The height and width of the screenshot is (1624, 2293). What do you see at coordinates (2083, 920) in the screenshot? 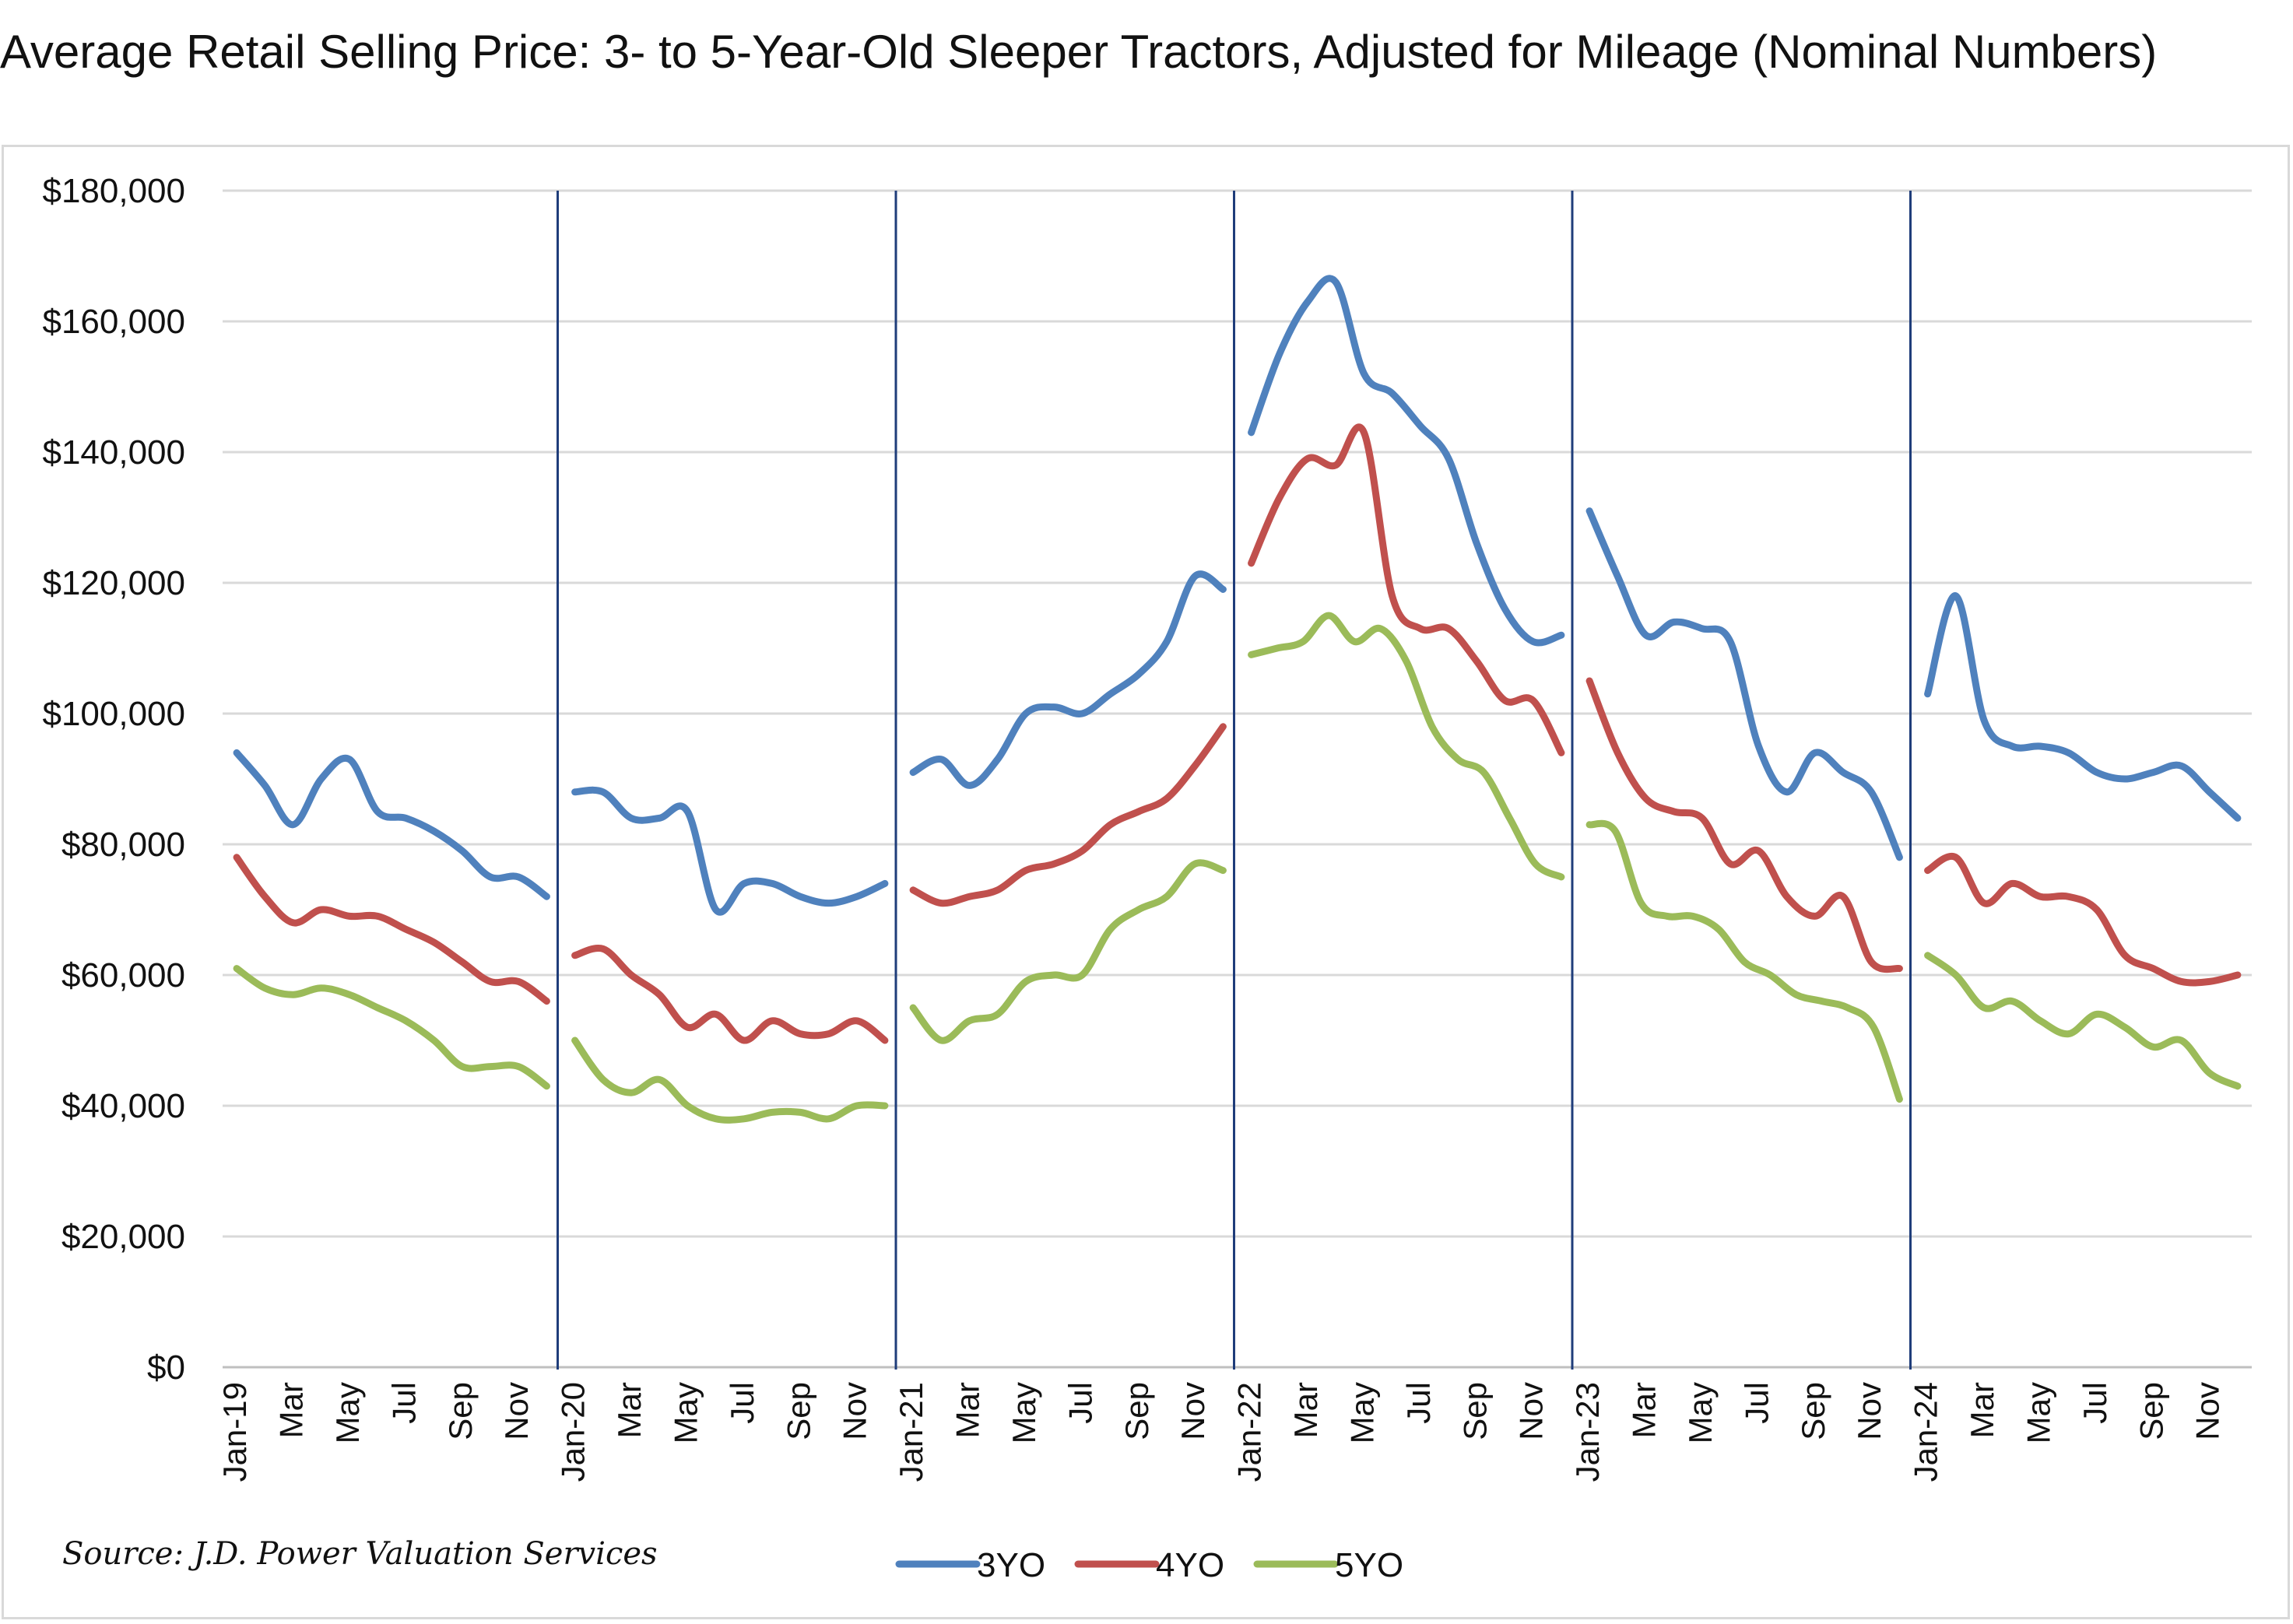
I see `series-line-4yo-2024` at bounding box center [2083, 920].